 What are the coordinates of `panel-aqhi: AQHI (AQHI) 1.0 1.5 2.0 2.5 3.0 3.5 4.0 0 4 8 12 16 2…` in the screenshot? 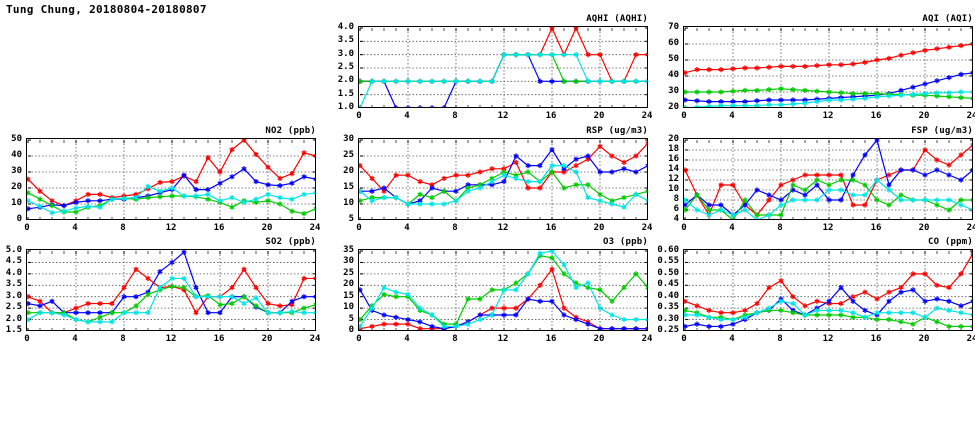 It's located at (495, 67).